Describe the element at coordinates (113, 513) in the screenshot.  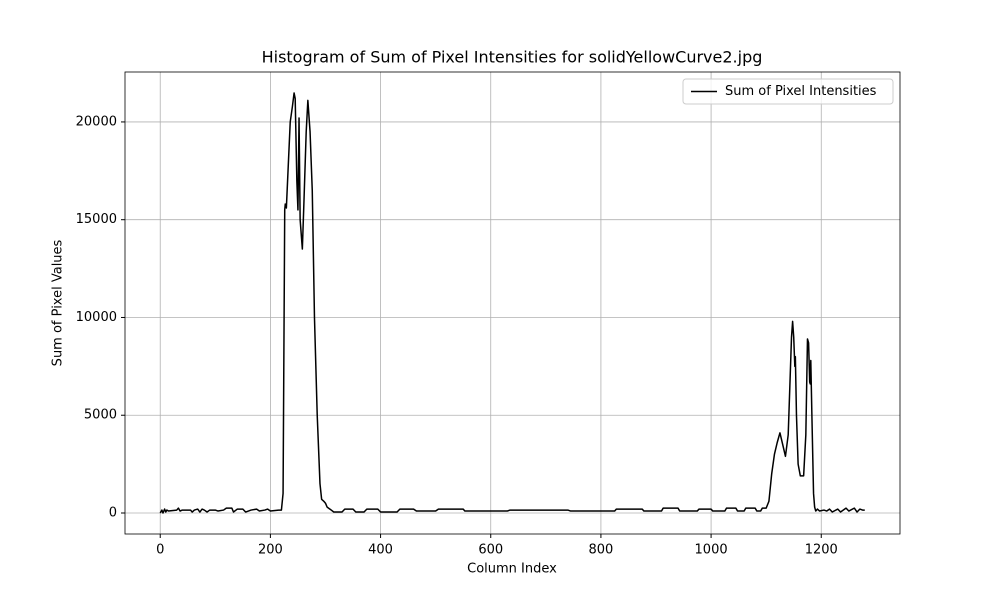
I see `y-tick-label: 0` at that location.